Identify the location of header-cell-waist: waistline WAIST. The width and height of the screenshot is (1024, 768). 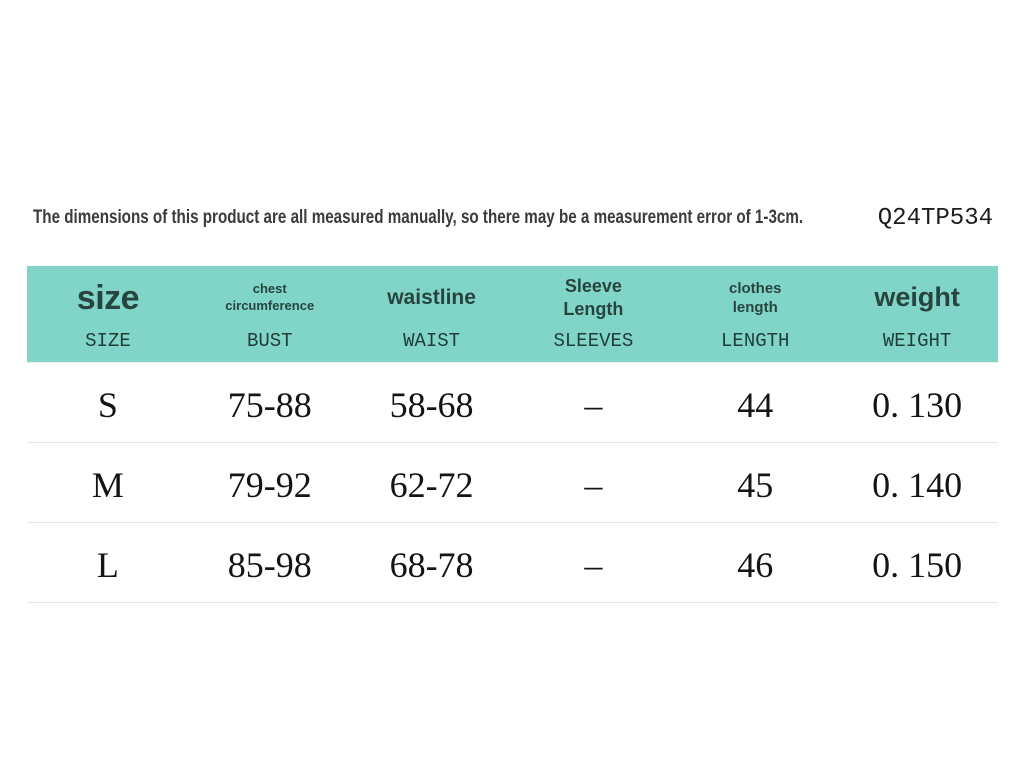
(432, 314).